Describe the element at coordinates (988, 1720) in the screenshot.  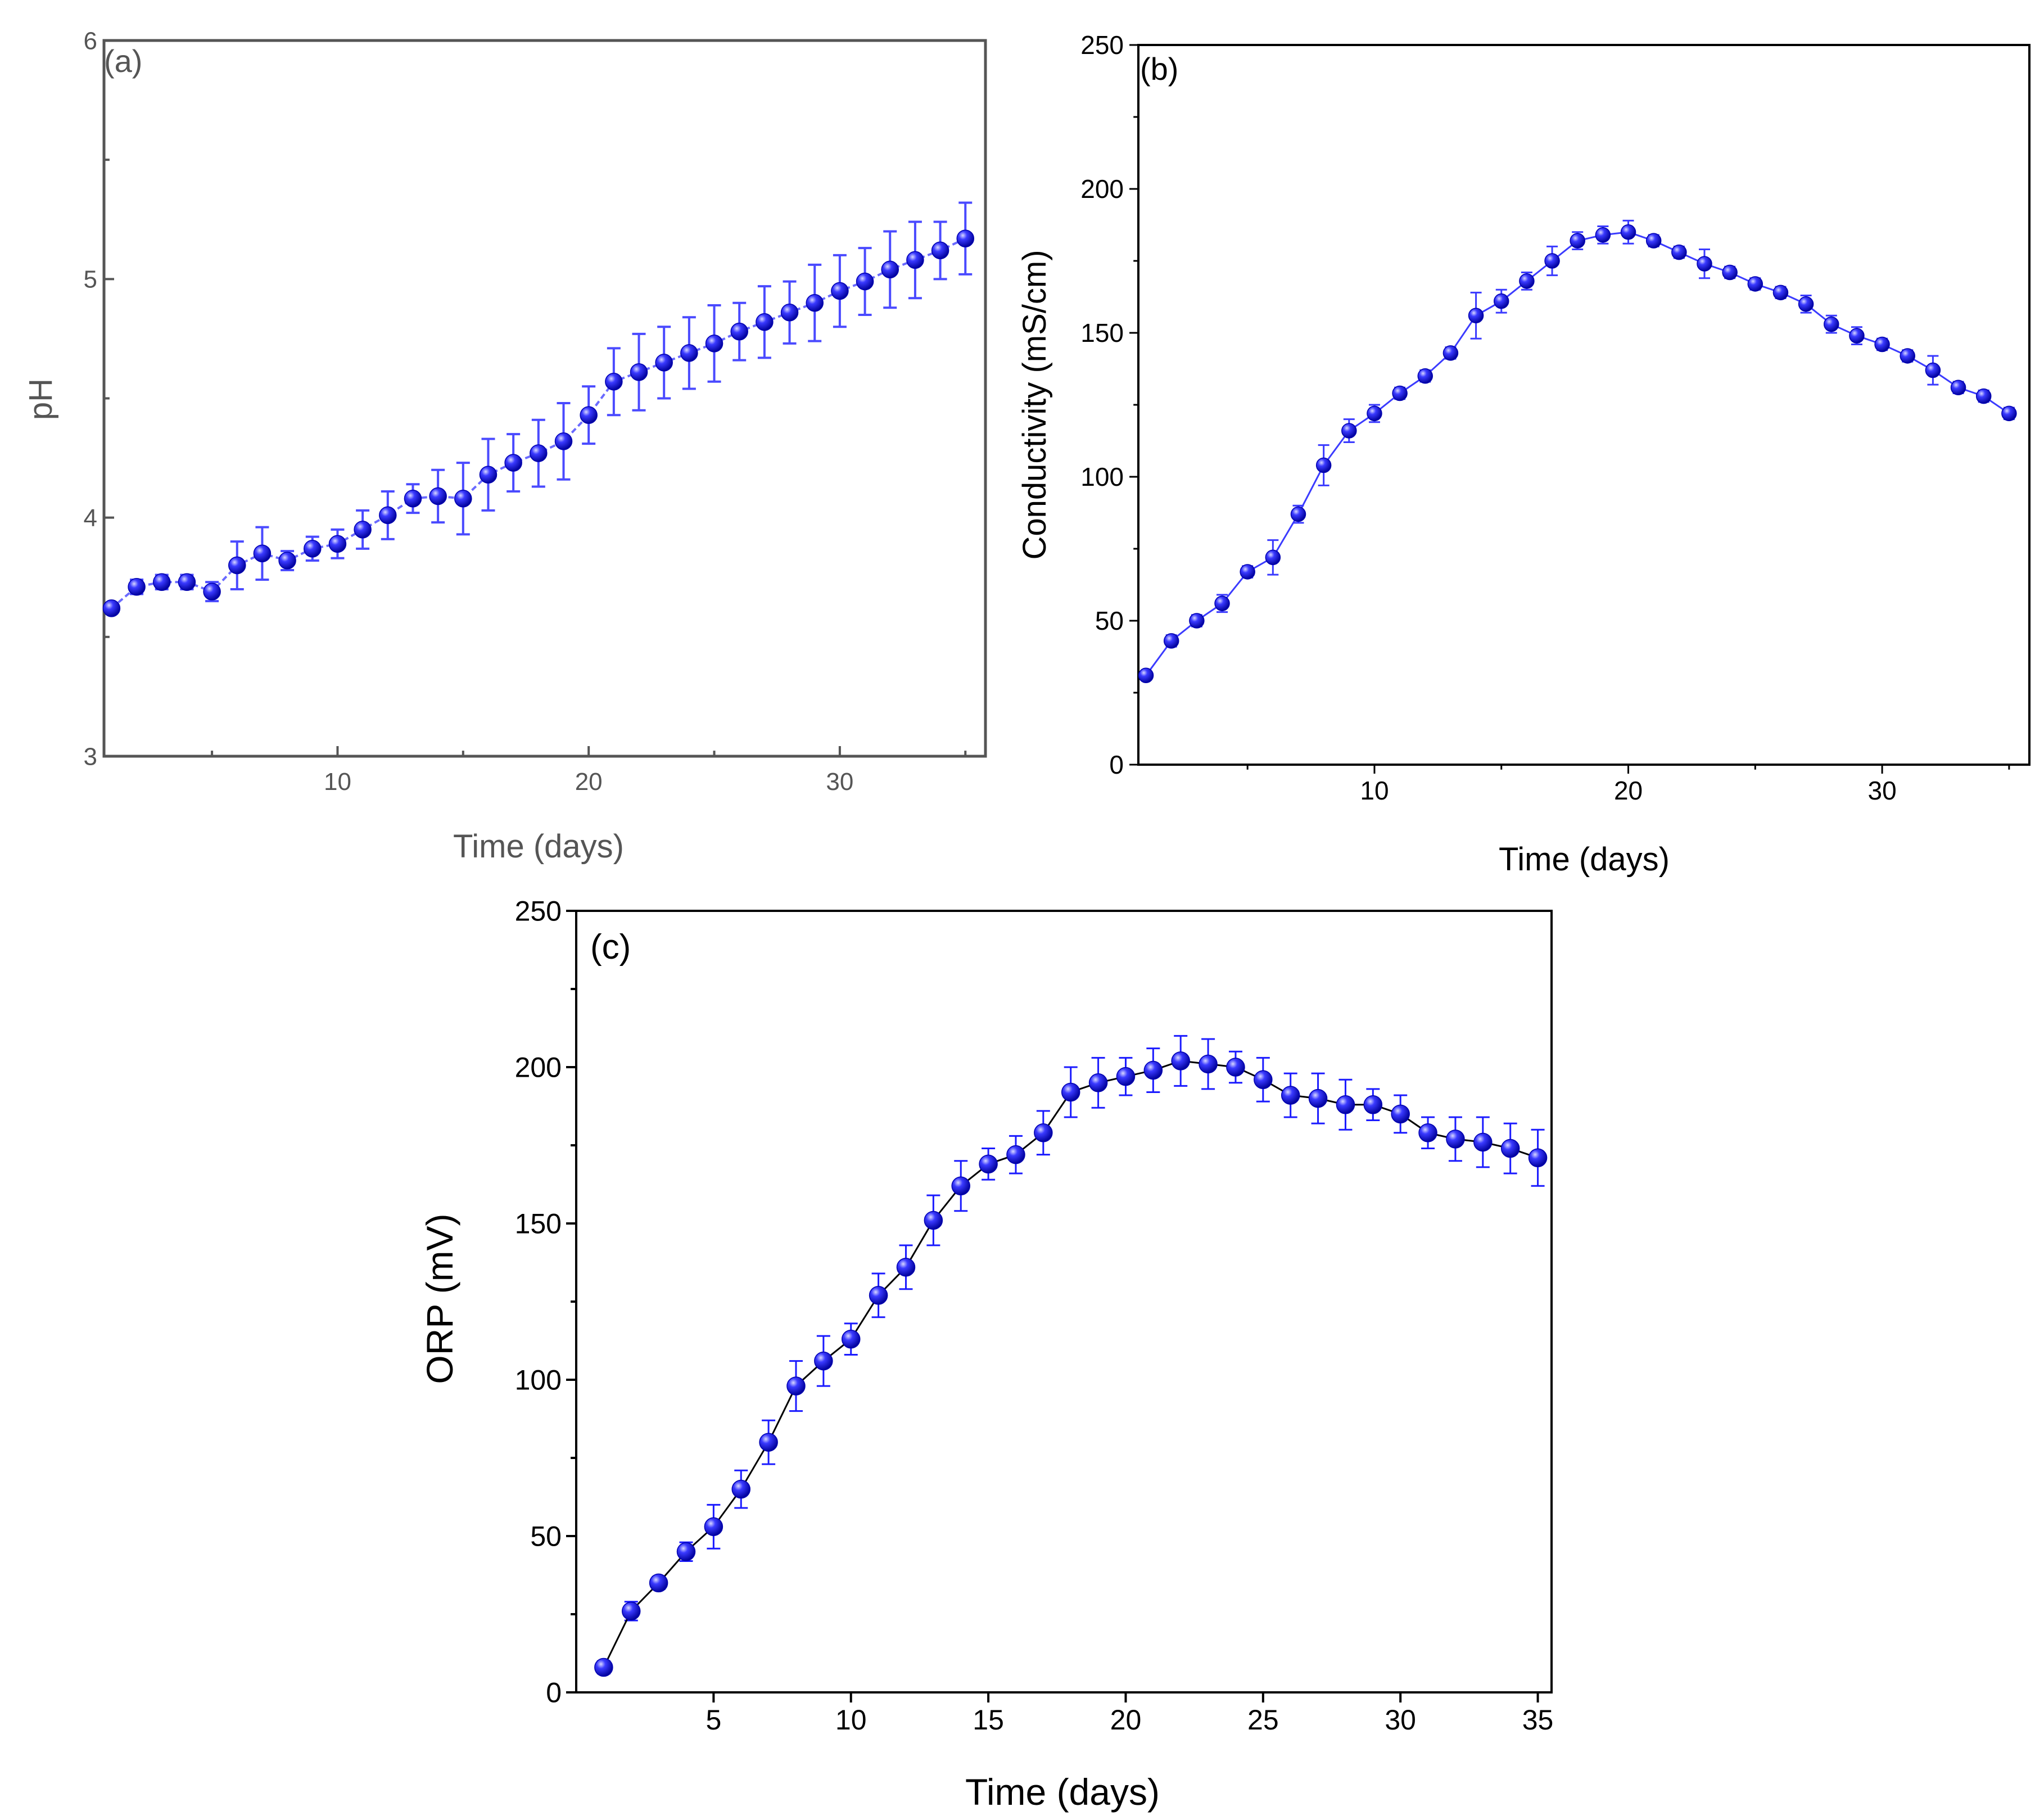
I see `x-tick-label: 15` at that location.